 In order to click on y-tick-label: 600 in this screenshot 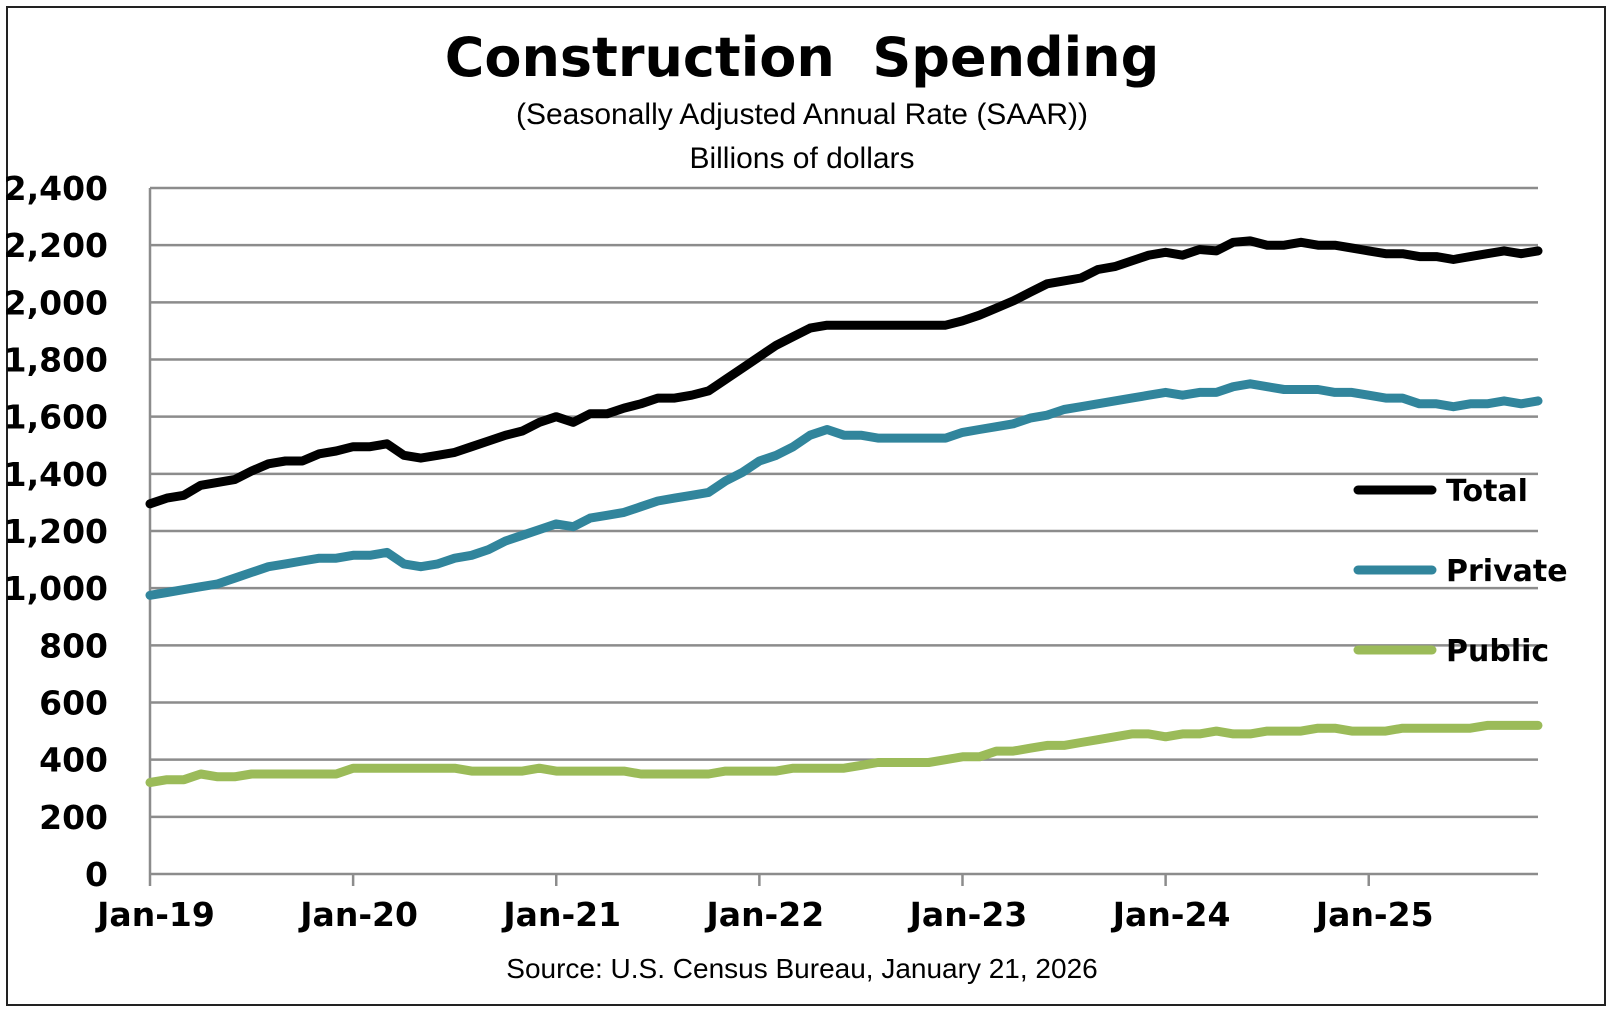, I will do `click(73, 703)`.